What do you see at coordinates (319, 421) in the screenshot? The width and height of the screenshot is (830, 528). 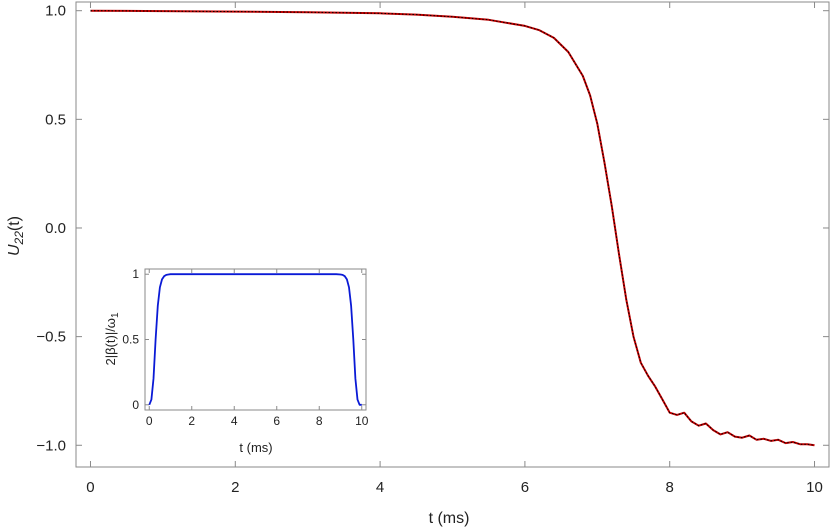 I see `inset-x-tick-label: 8` at bounding box center [319, 421].